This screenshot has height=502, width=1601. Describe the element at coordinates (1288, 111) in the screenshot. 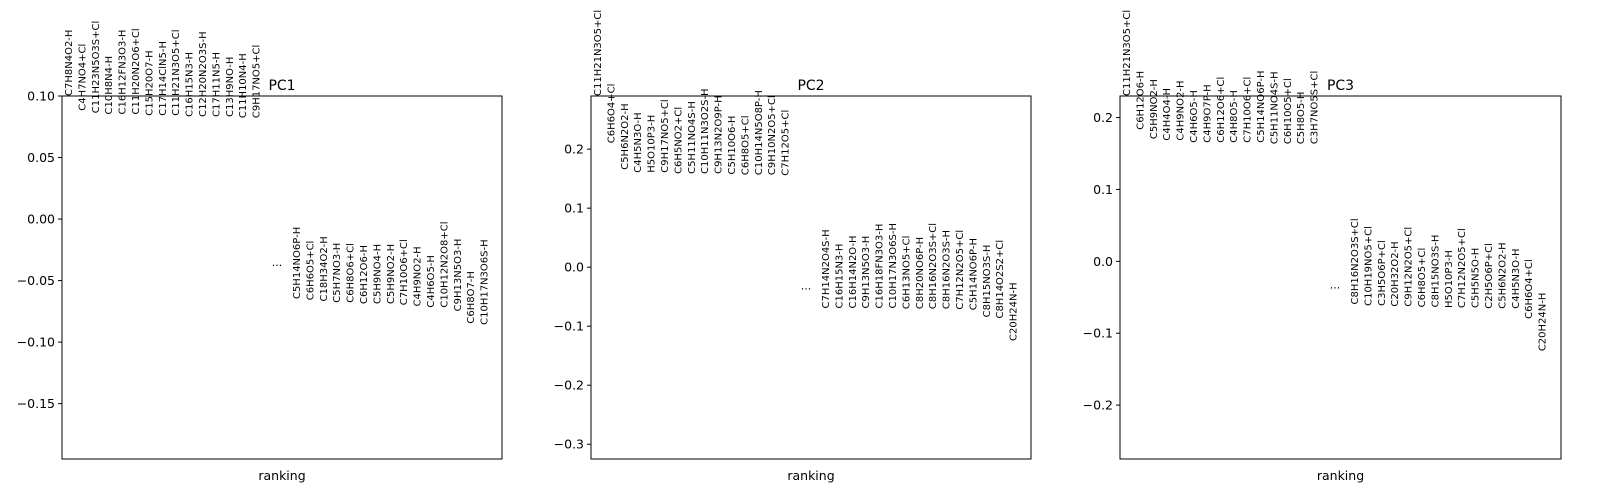

I see `top-loading-label: C6H10O5+Cl` at that location.